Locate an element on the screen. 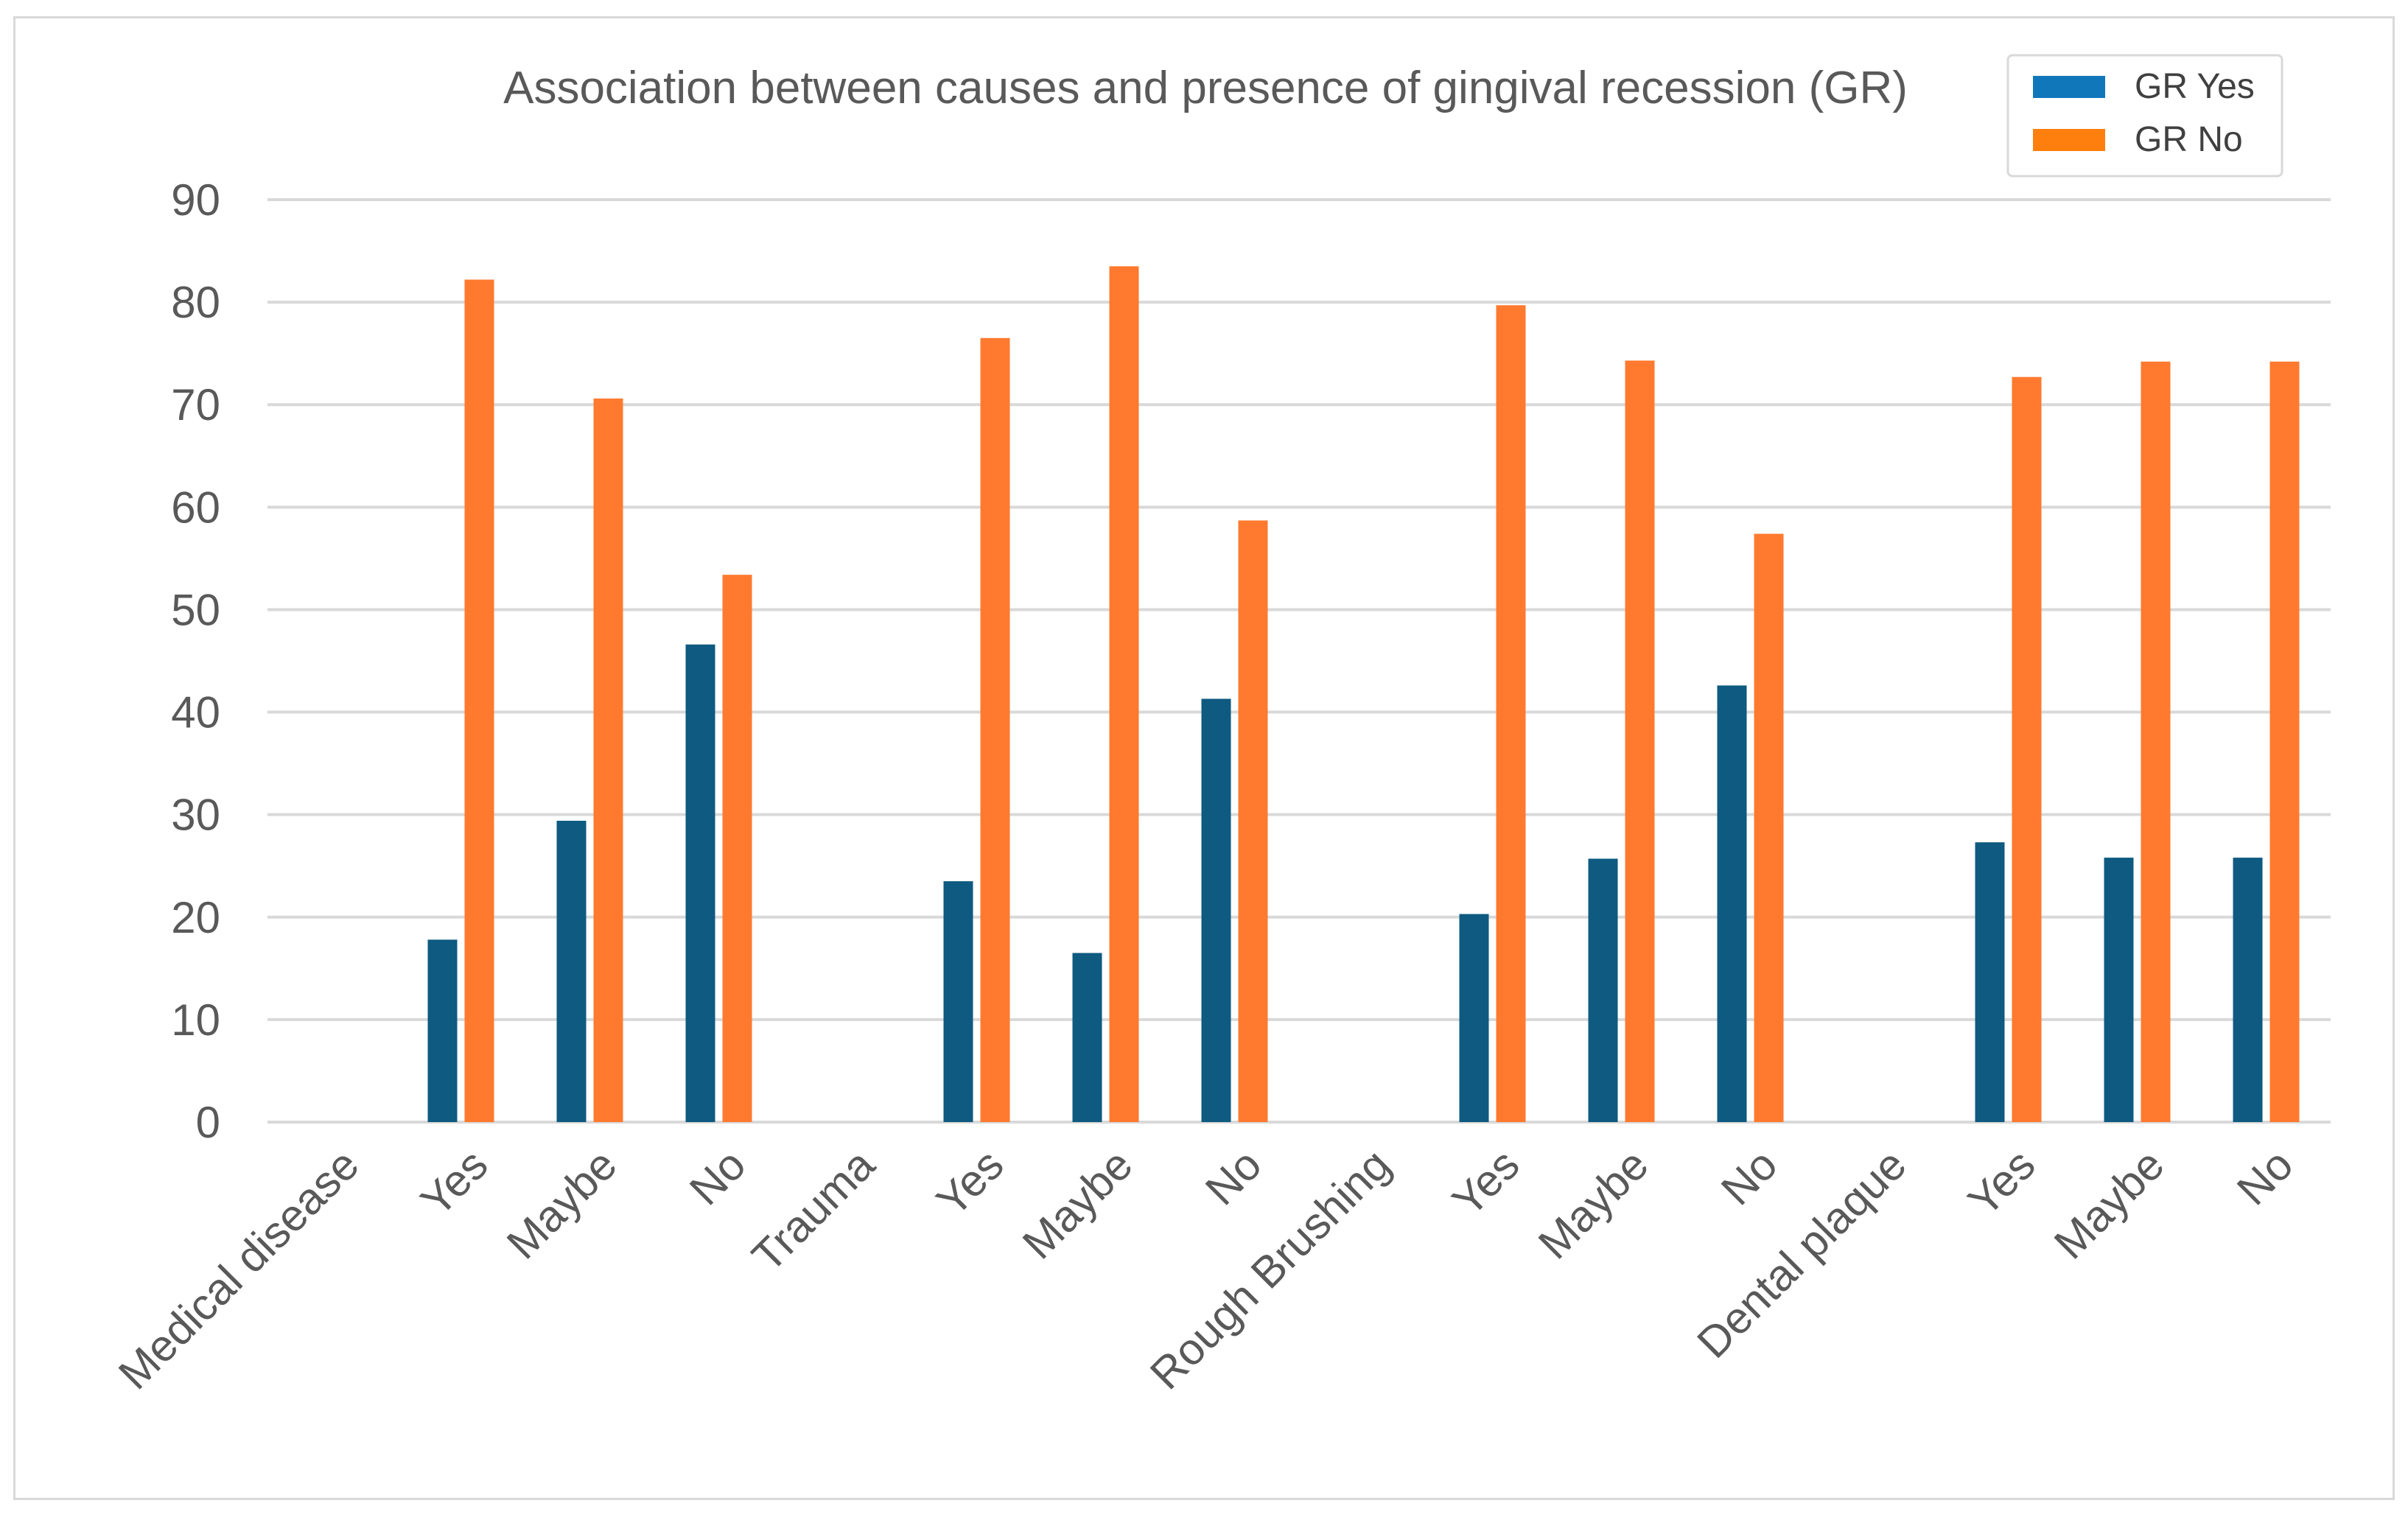 This screenshot has width=2408, height=1517. legend-label-gr-yes: GR Yes is located at coordinates (2195, 86).